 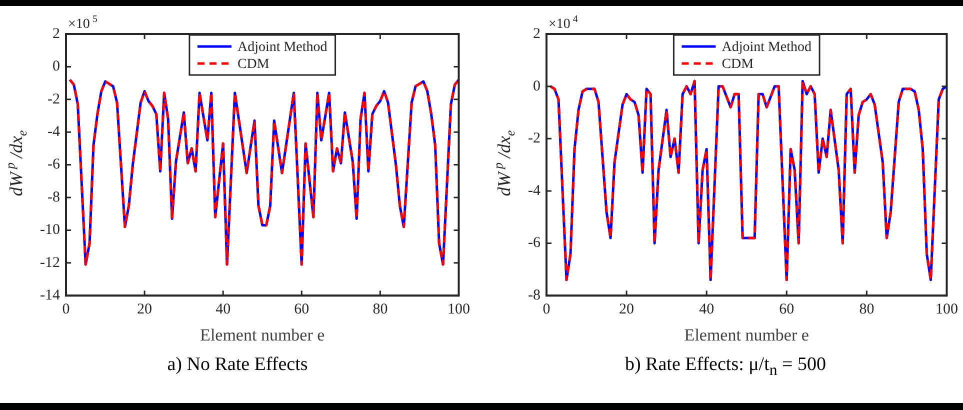 I want to click on text: a) No Rate Effects, so click(x=237, y=365).